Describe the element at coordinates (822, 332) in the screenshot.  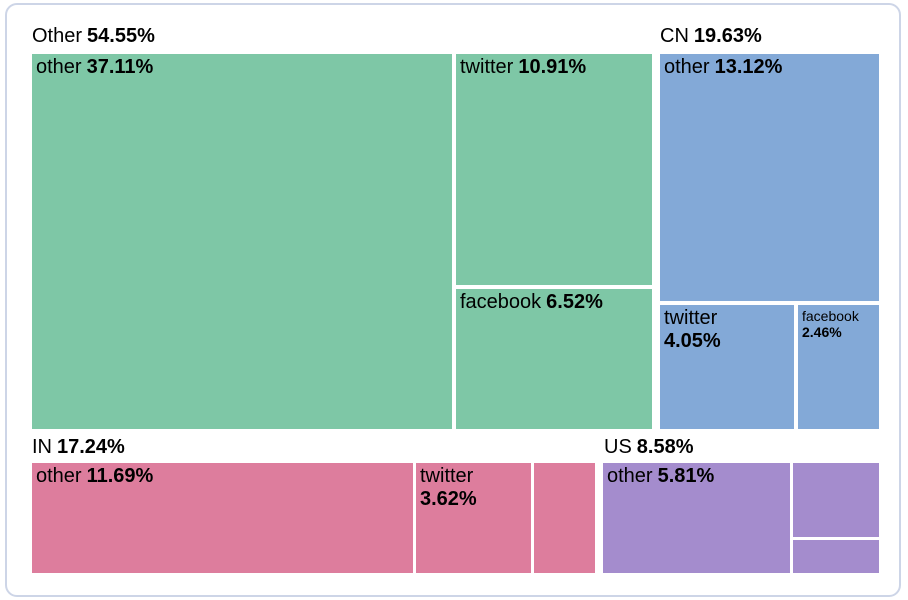
I see `cell-value: 2.46%` at that location.